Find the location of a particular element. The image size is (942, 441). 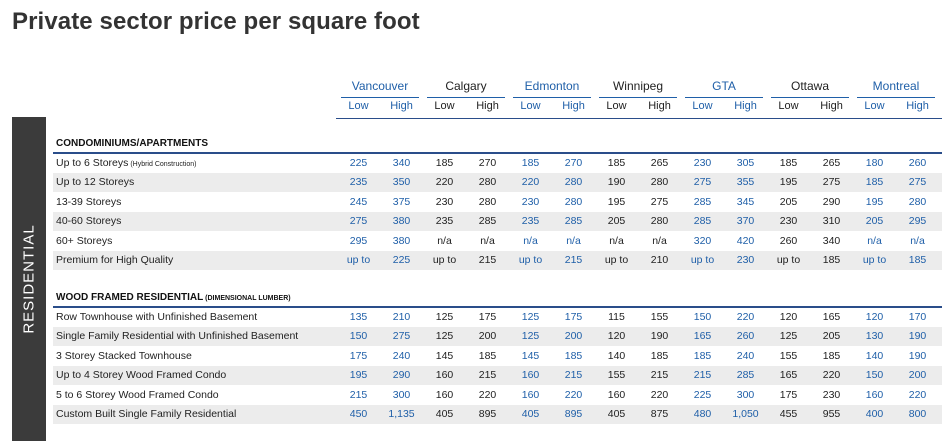

row-label-text: Row Townhouse with Unfinished Basement is located at coordinates (157, 317).